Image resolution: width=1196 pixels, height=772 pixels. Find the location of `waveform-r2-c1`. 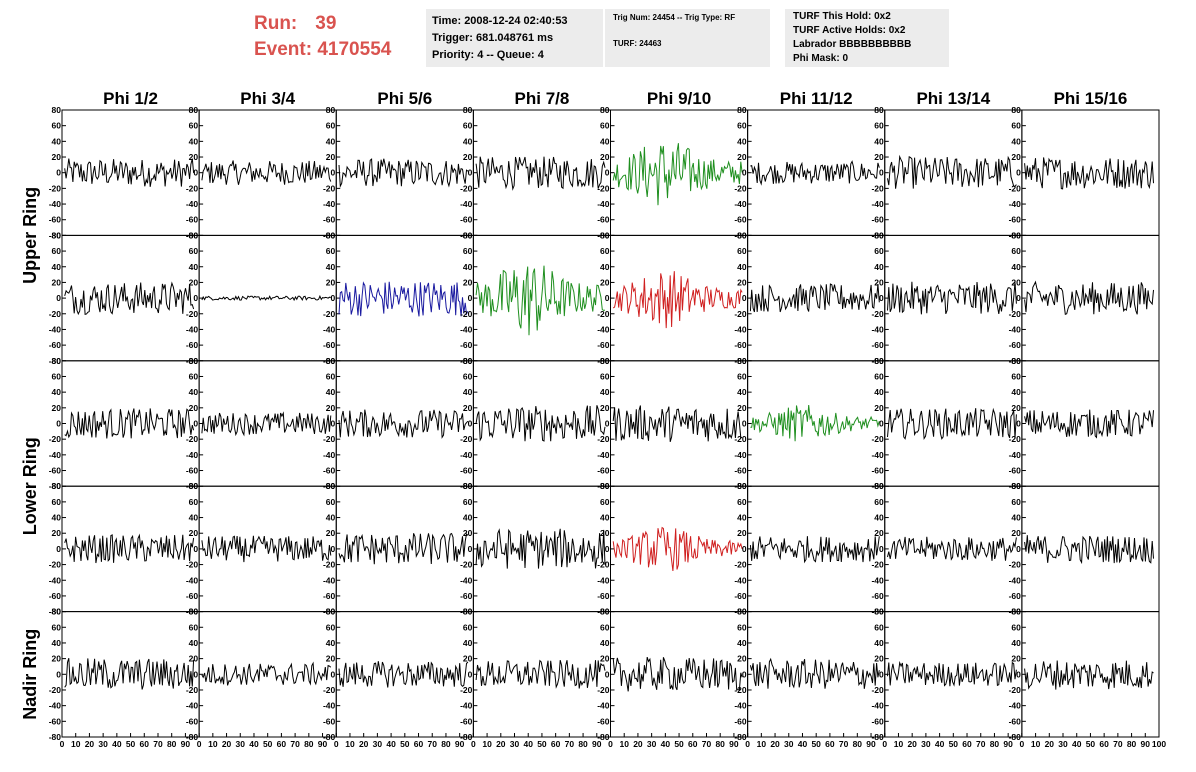

waveform-r2-c1 is located at coordinates (129, 298).